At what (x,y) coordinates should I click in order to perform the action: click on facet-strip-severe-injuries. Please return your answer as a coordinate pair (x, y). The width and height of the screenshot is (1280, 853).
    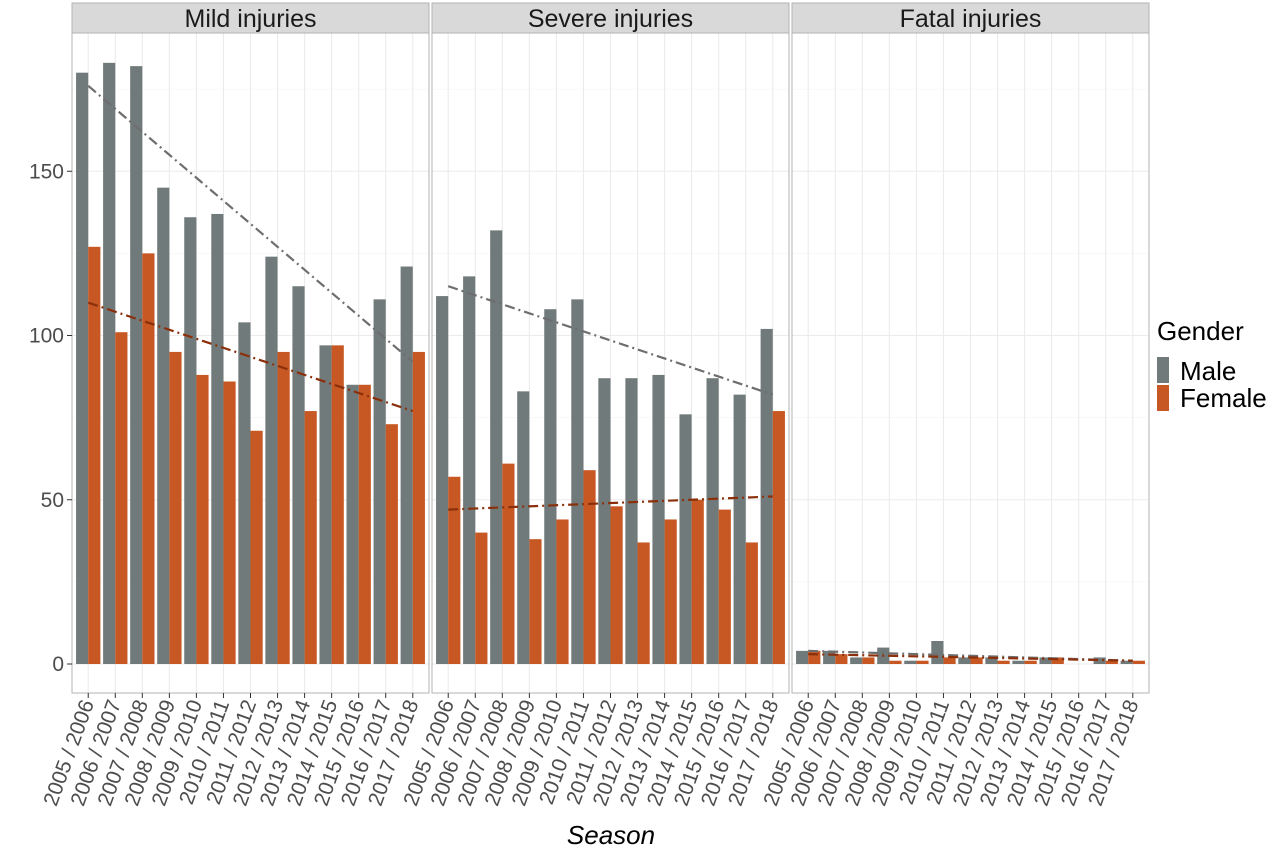
    Looking at the image, I should click on (610, 18).